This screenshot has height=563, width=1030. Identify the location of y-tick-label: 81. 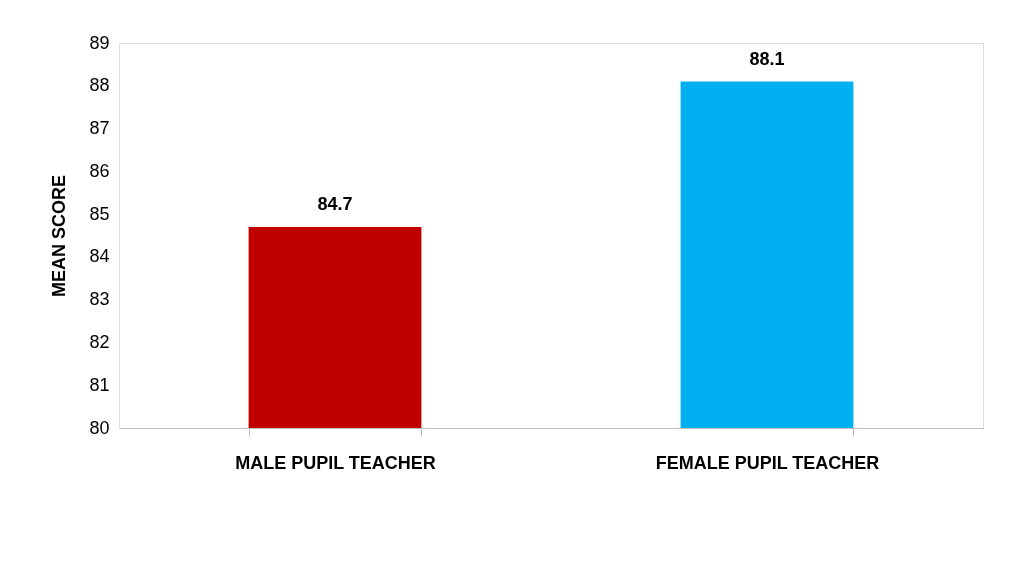
(99, 384).